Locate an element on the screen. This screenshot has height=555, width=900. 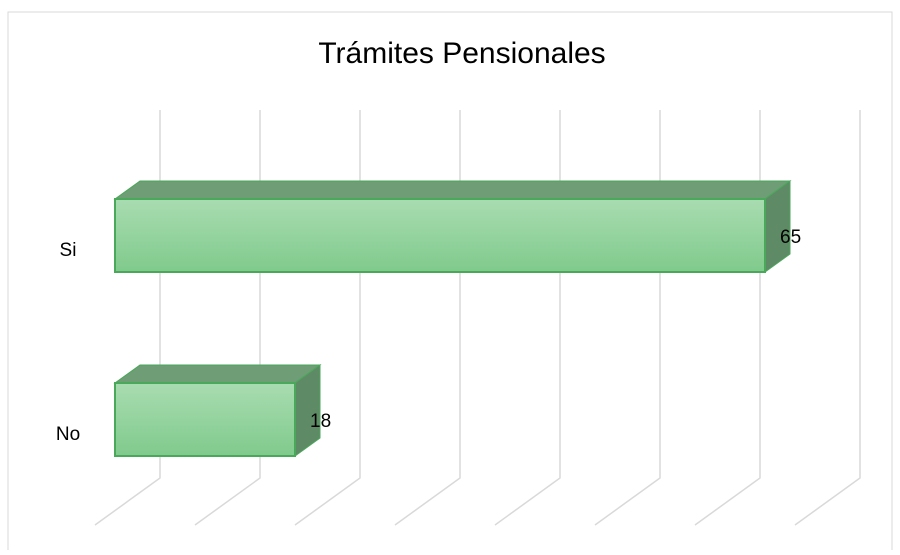
data-label: 18 is located at coordinates (320, 421).